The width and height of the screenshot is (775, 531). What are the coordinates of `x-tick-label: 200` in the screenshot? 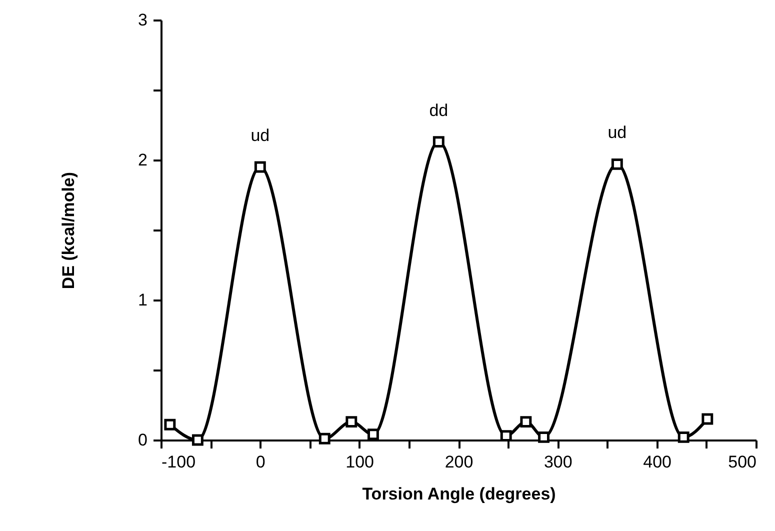 It's located at (459, 462).